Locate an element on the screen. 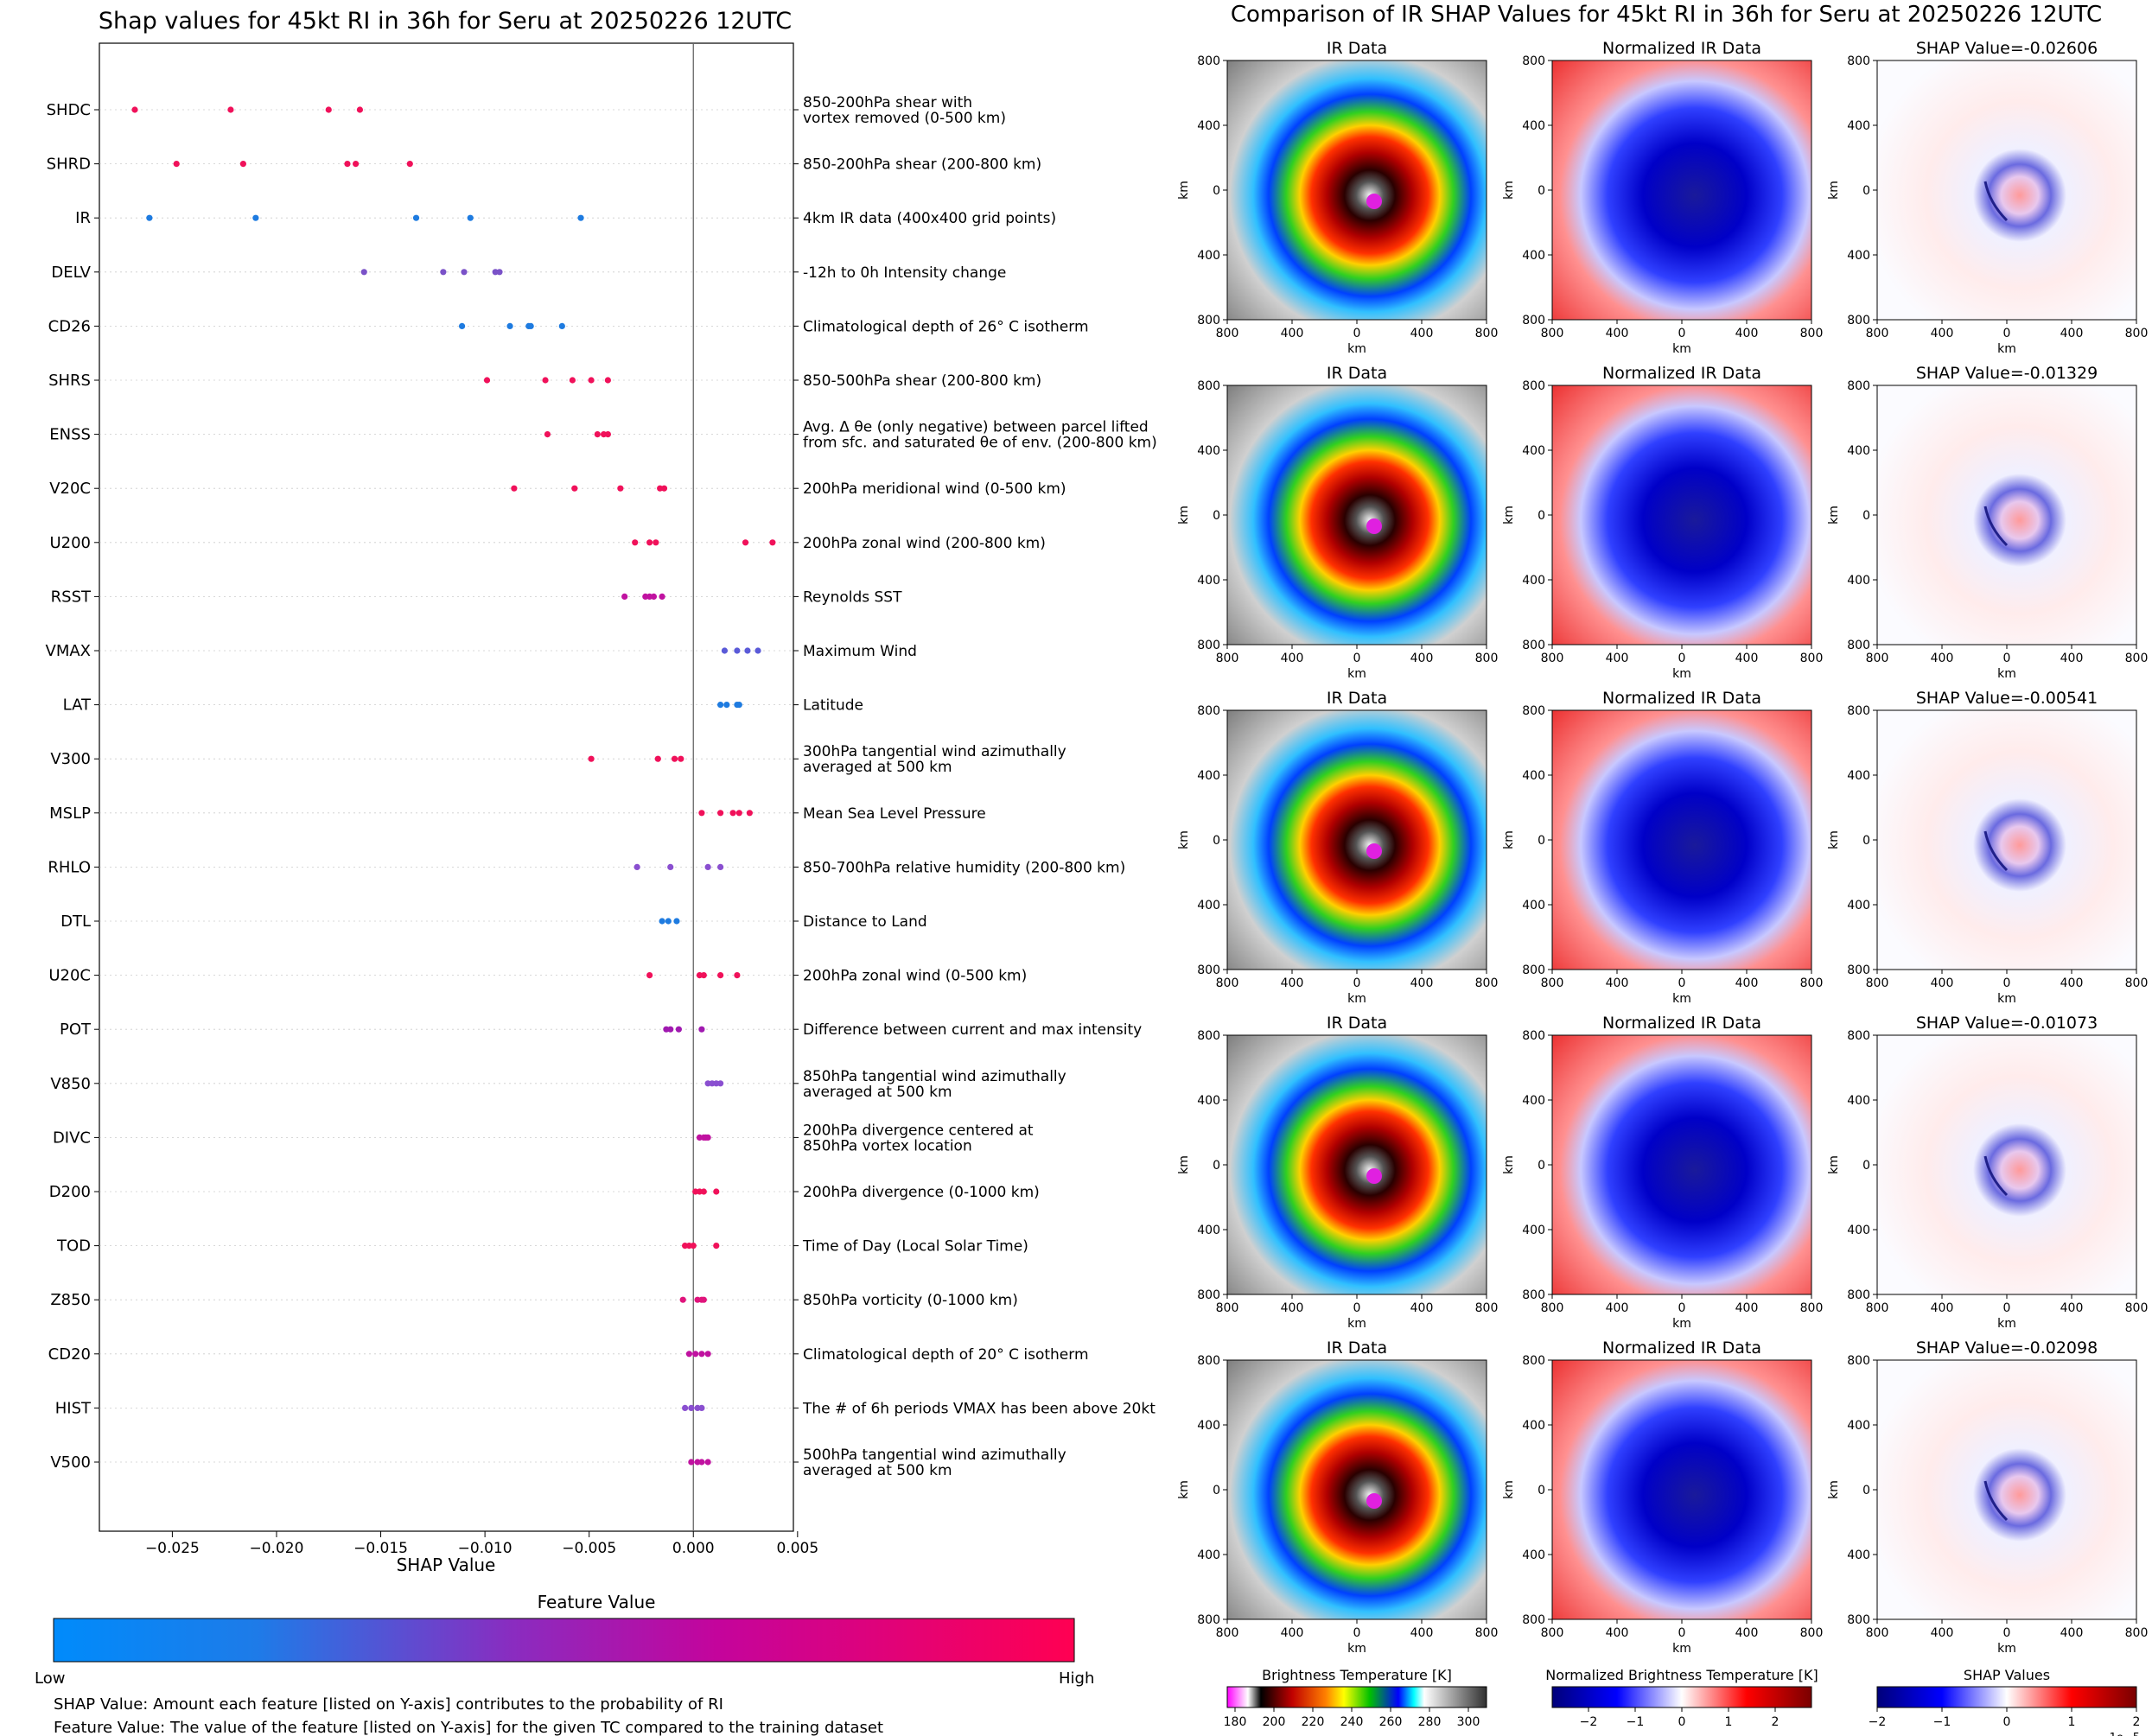  feature-row: U20C 200hPa zonal wind (0-500 km) is located at coordinates (537, 976).